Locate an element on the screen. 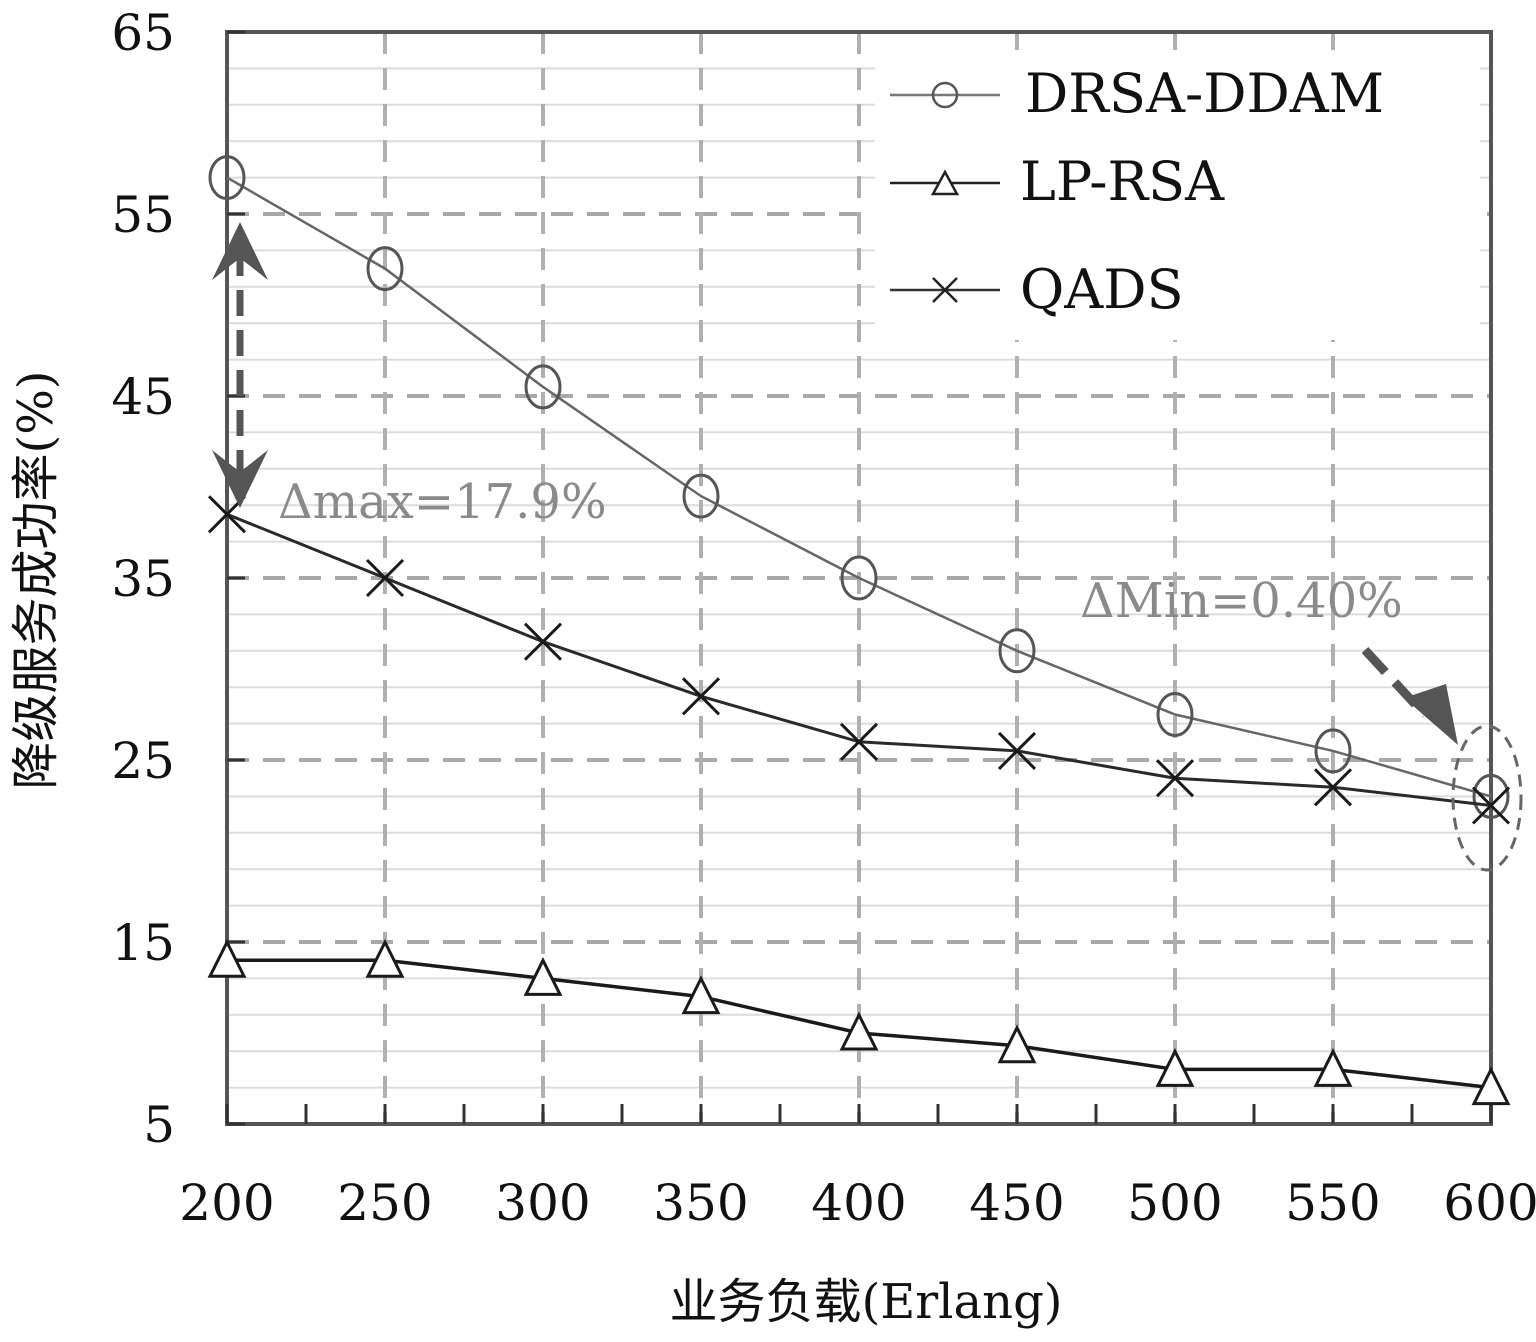 Image resolution: width=1536 pixels, height=1342 pixels. delta-min-highlight-ellipse is located at coordinates (1487, 798).